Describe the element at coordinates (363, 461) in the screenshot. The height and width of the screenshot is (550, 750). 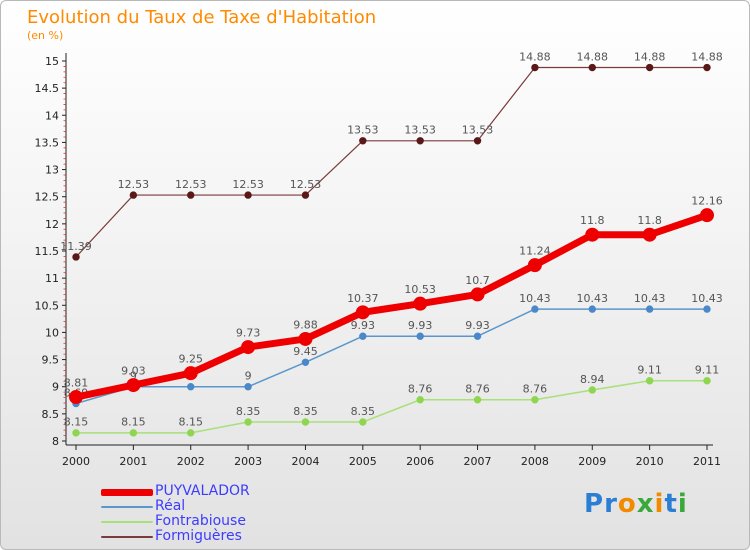
I see `x-tick-label: 2005` at that location.